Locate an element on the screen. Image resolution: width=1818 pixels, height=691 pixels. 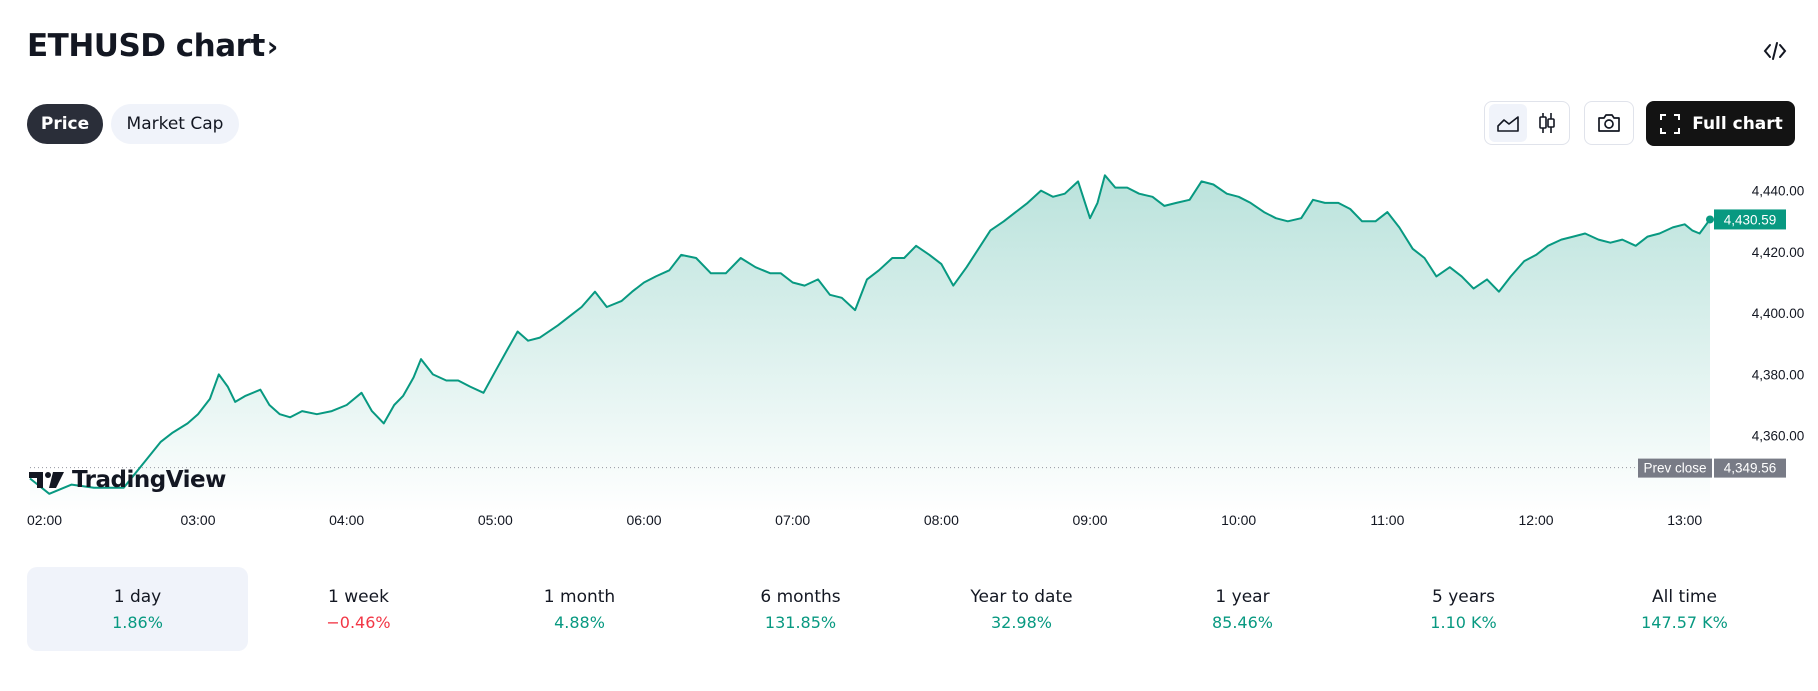
price-tab: Price is located at coordinates (65, 124).